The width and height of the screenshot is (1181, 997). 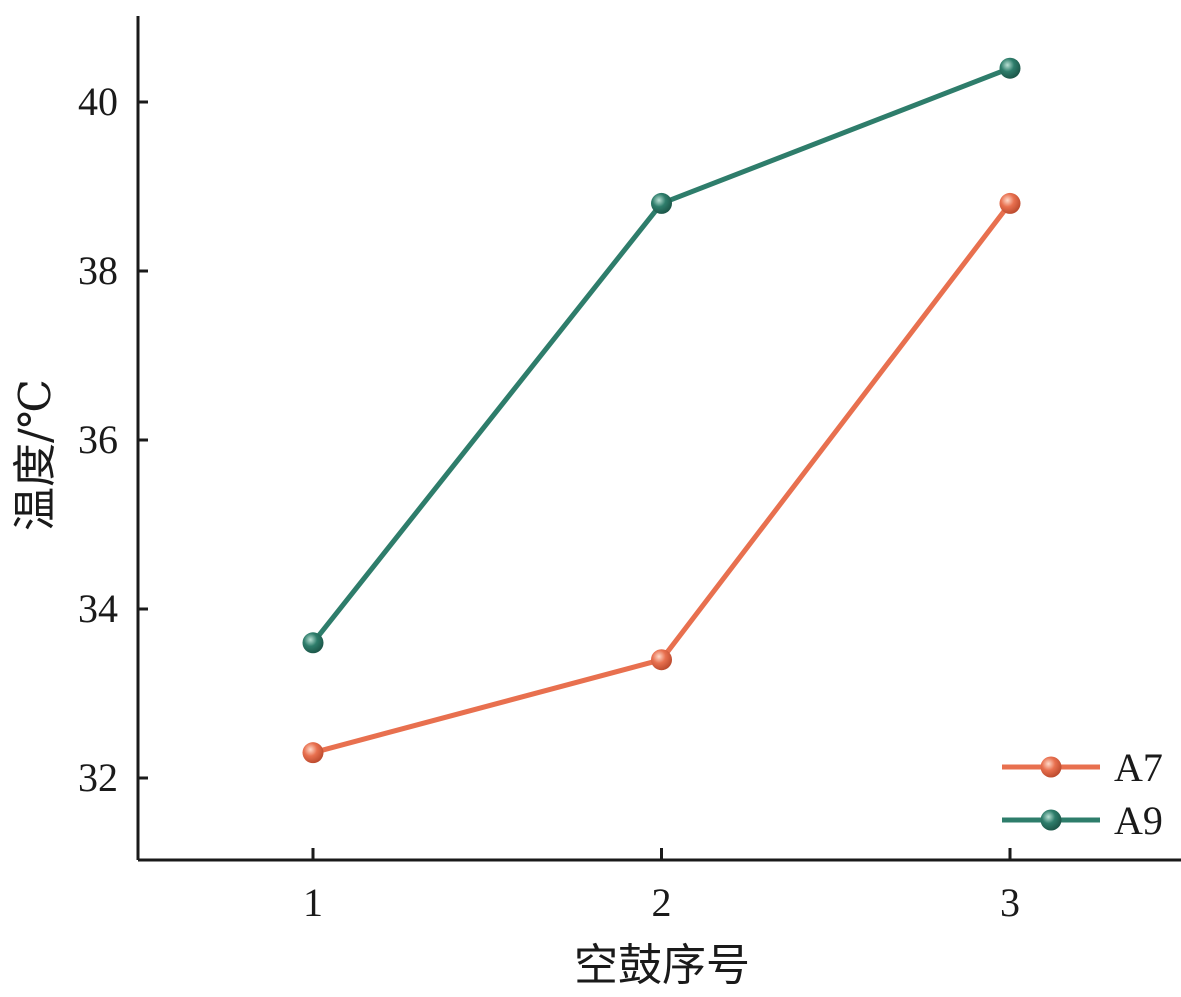 What do you see at coordinates (1138, 767) in the screenshot?
I see `legend-label: A7` at bounding box center [1138, 767].